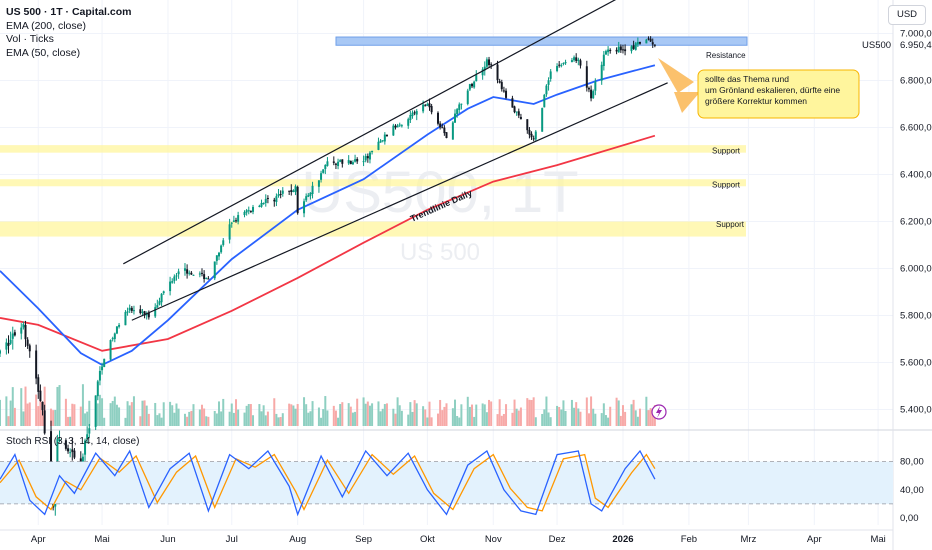 The height and width of the screenshot is (550, 932). What do you see at coordinates (46, 25) in the screenshot?
I see `legend-ema200: EMA (200, close)` at bounding box center [46, 25].